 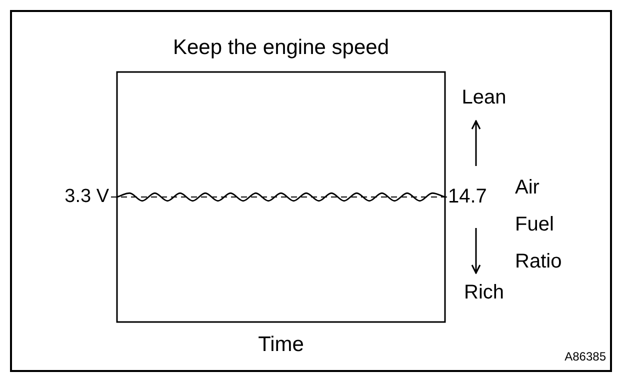 I want to click on x-axis-title: Time, so click(x=281, y=344).